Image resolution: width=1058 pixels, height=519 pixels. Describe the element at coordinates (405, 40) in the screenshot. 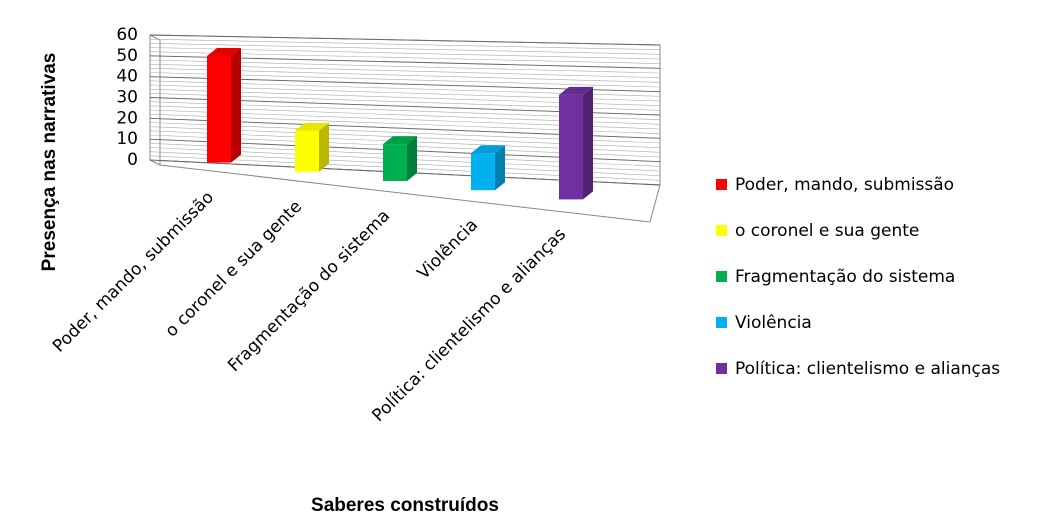

I see `grid-line` at that location.